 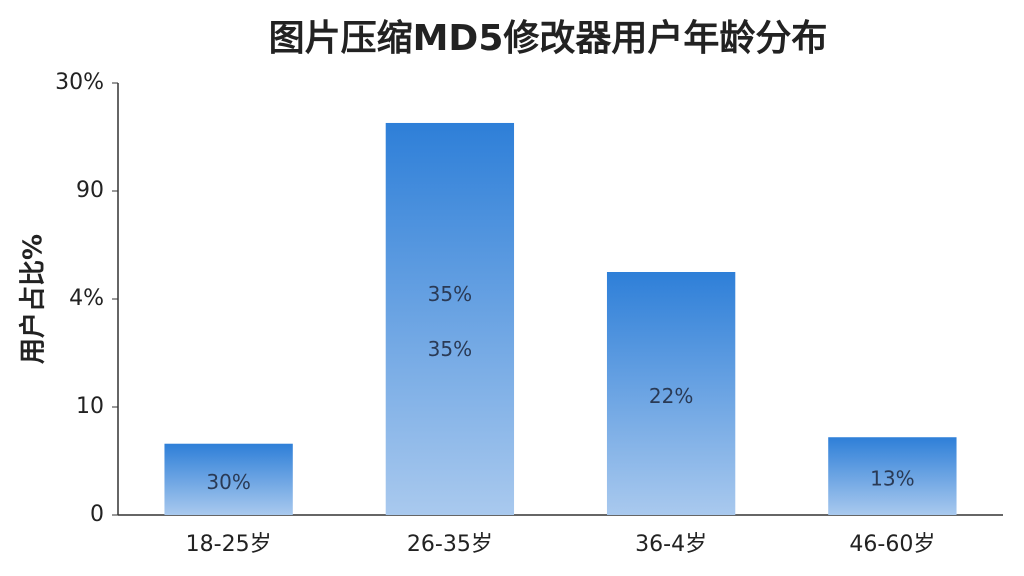 I want to click on x-tick-label: 36-4岁, so click(x=671, y=544).